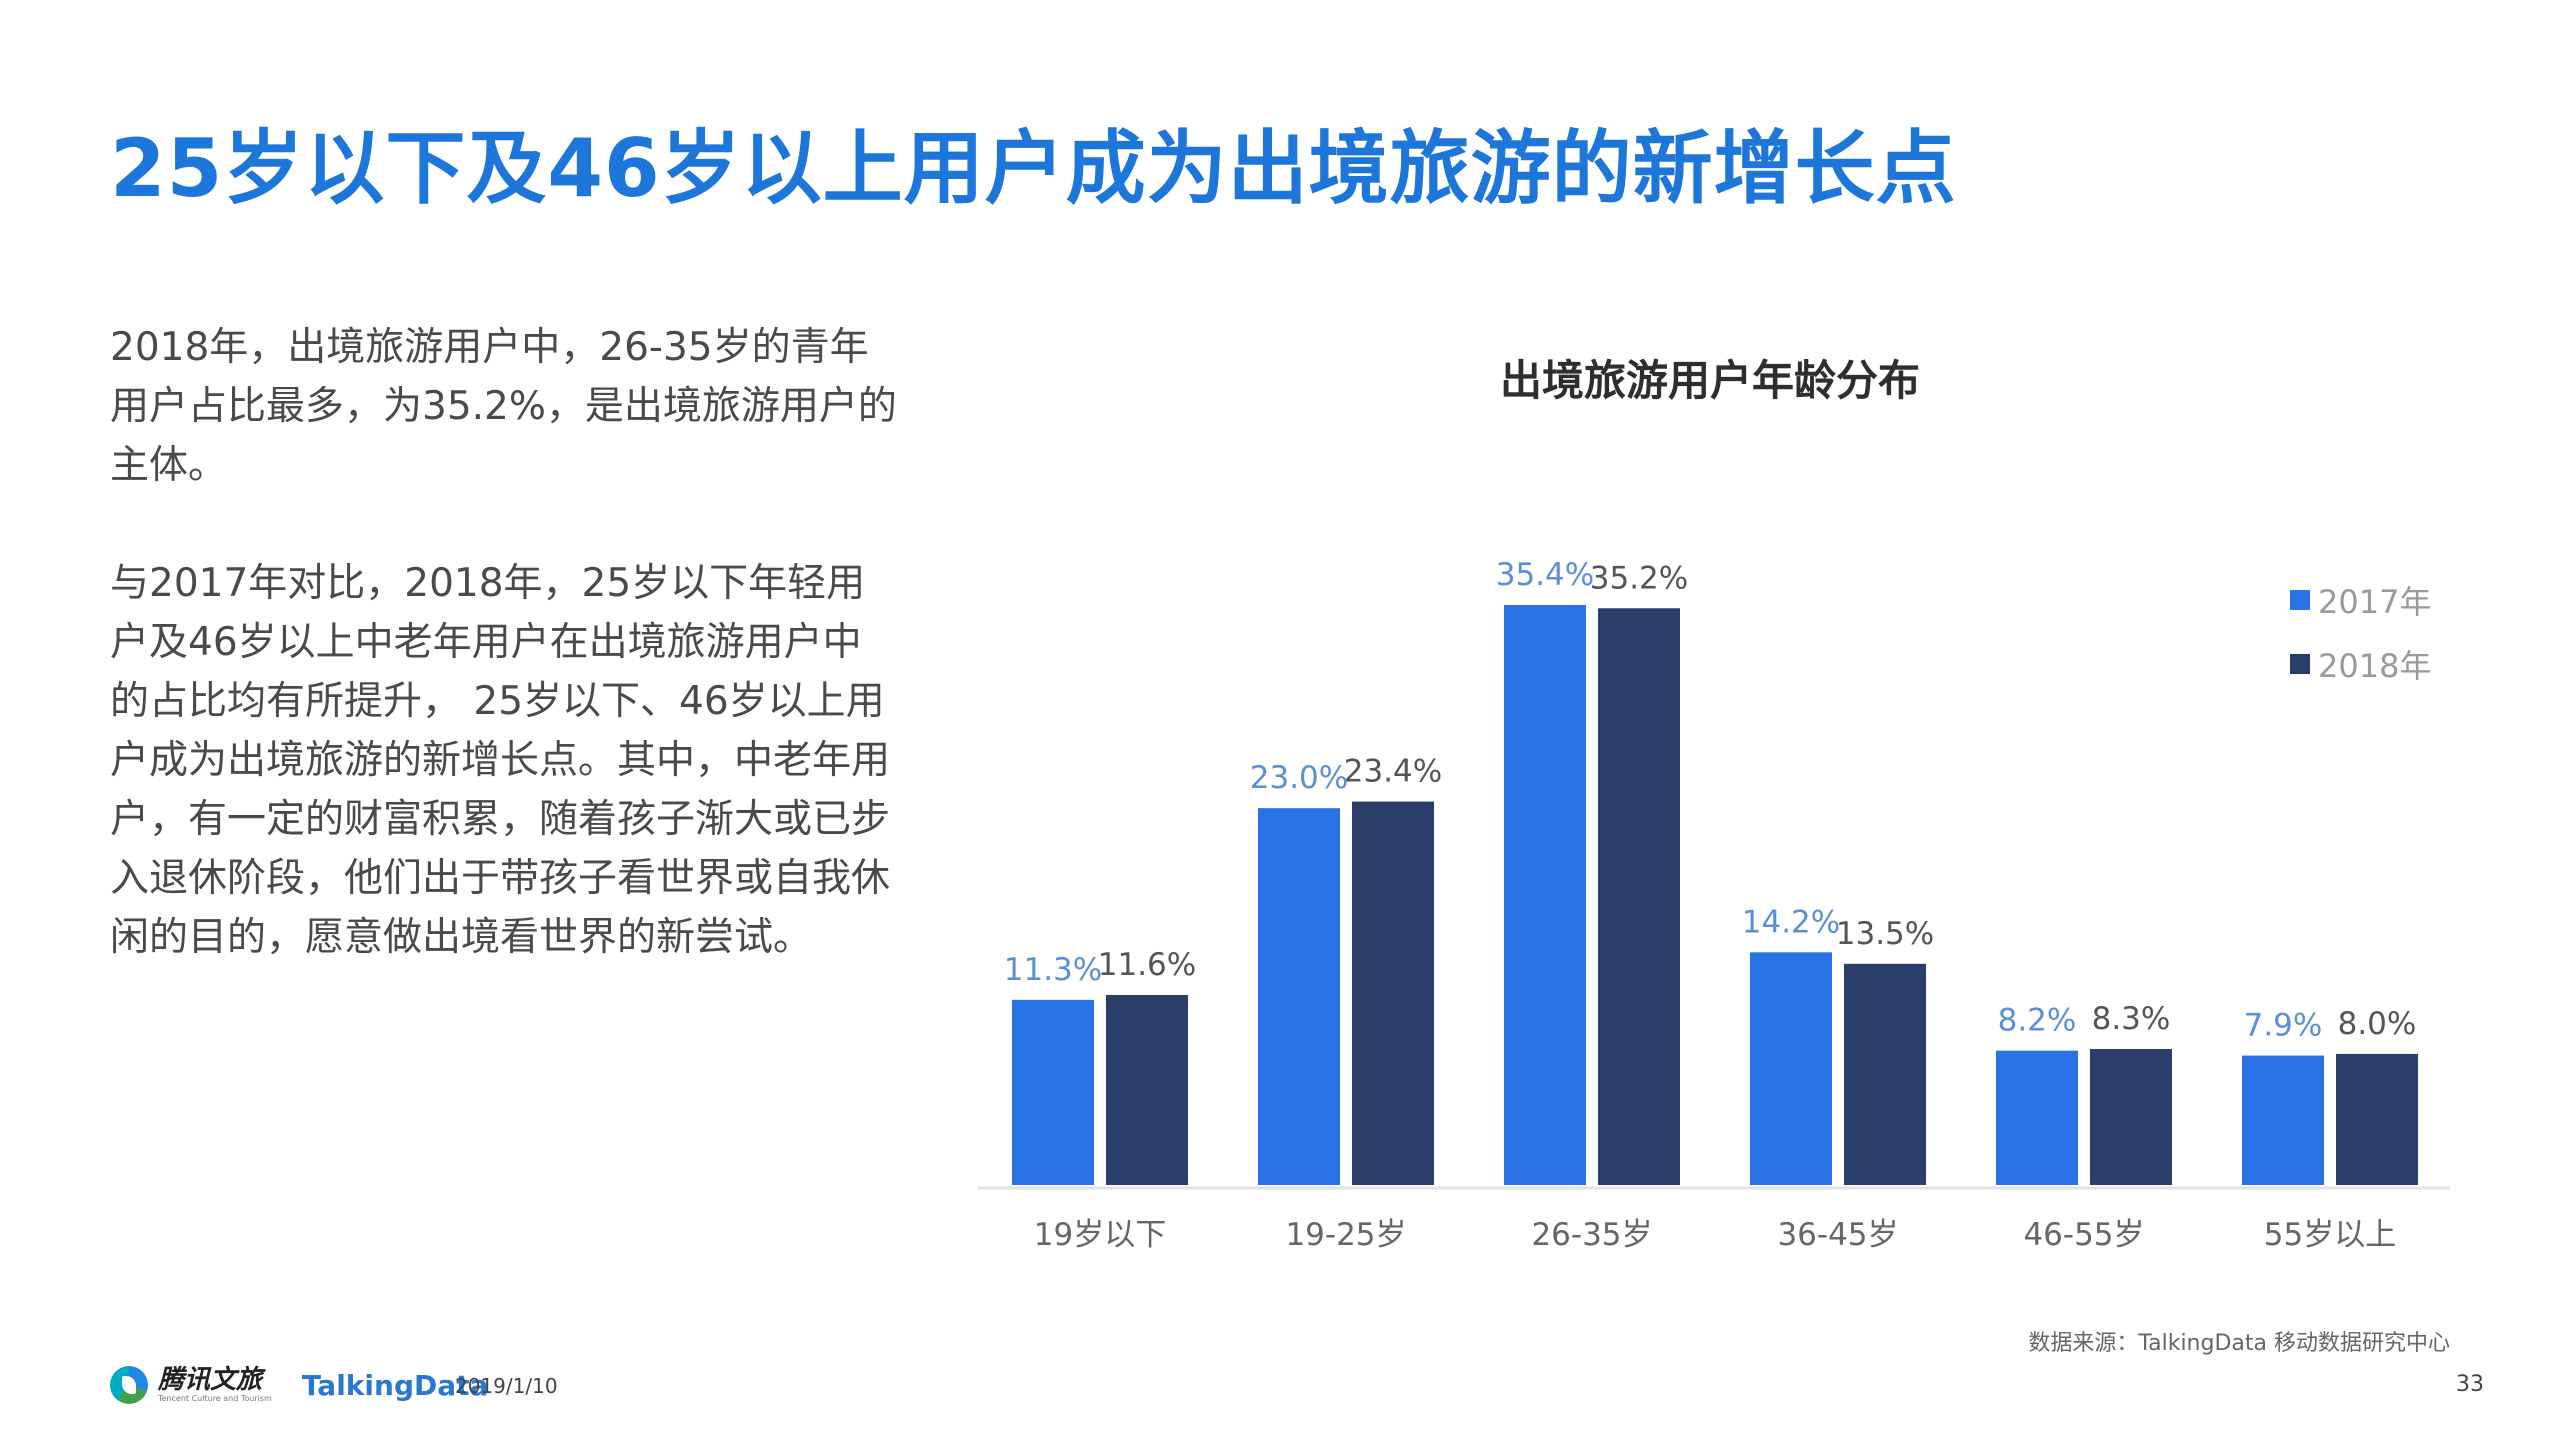 The height and width of the screenshot is (1440, 2560). I want to click on data-source: 数据来源：TalkingData 移动数据研究中心, so click(2239, 1343).